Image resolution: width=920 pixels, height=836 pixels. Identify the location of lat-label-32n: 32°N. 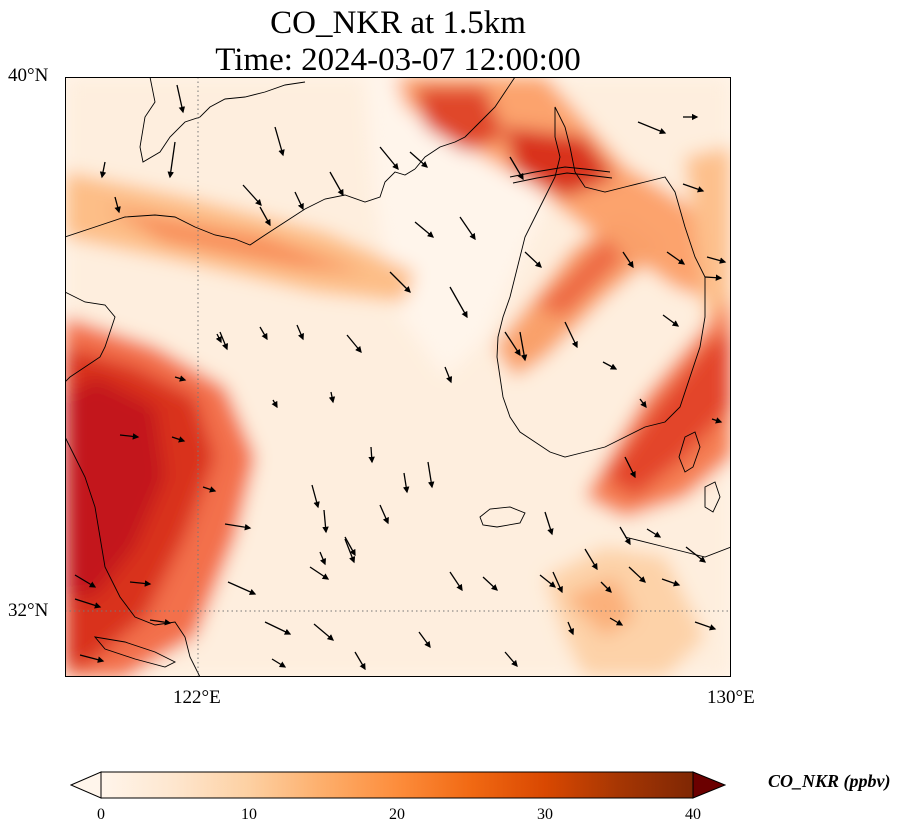
(28, 610).